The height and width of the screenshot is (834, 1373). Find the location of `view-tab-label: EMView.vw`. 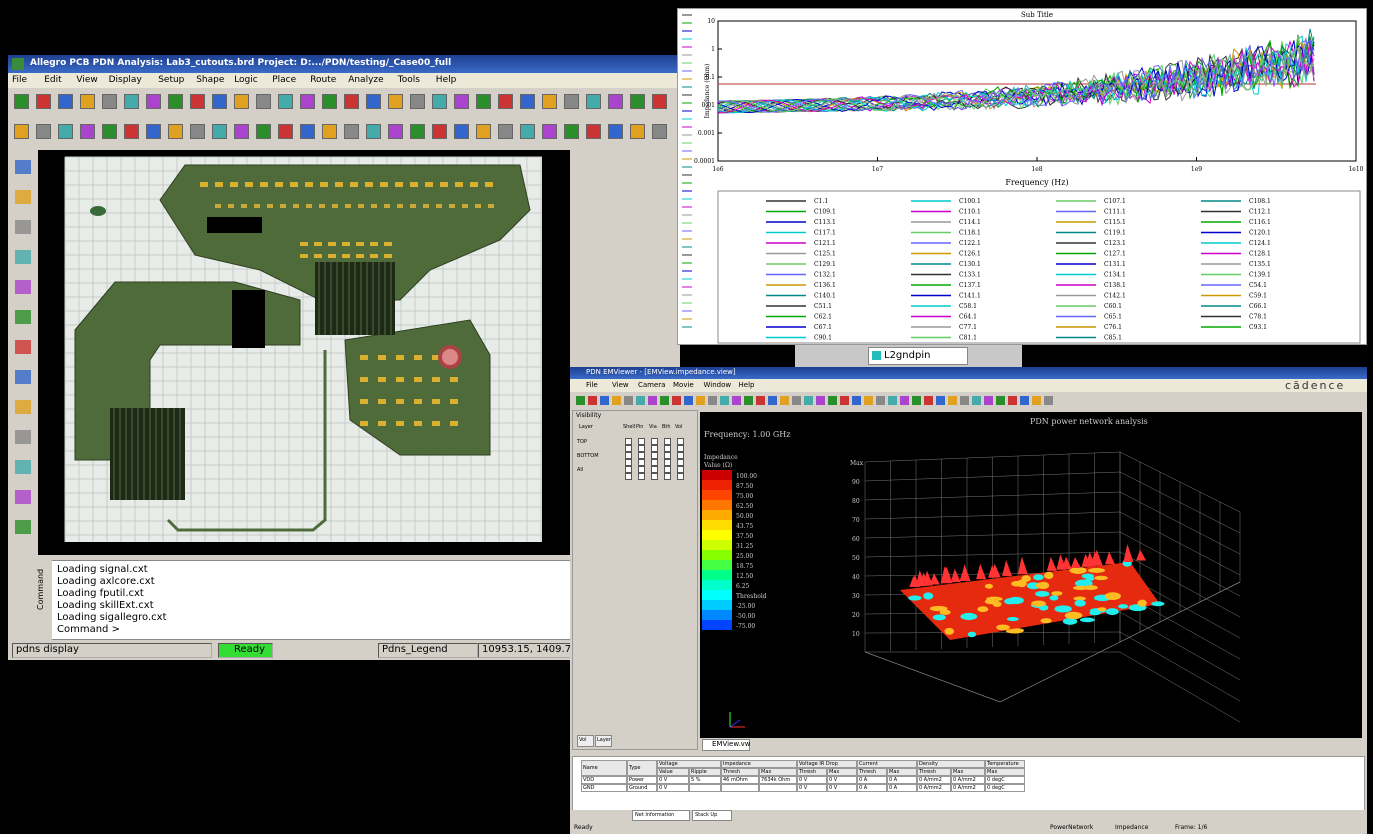

view-tab-label: EMView.vw is located at coordinates (731, 744).